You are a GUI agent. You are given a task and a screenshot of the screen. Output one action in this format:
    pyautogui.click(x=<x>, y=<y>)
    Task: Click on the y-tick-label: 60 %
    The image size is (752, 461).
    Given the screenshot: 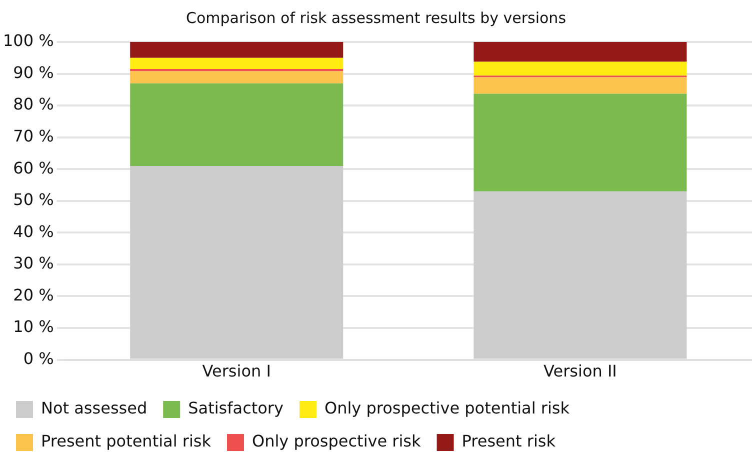 What is the action you would take?
    pyautogui.click(x=33, y=168)
    